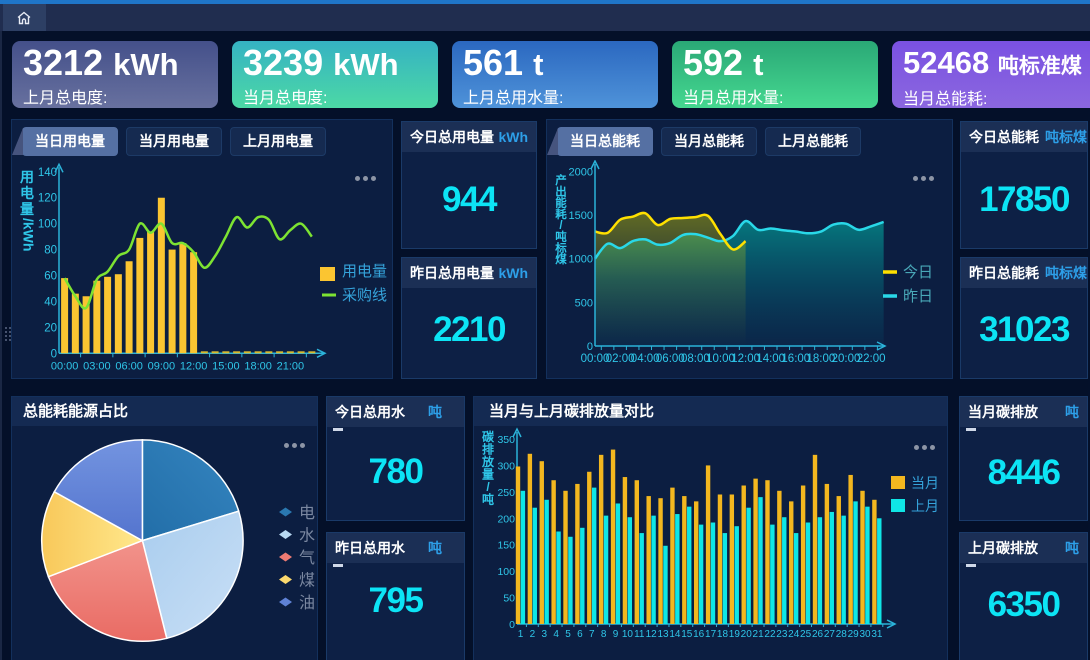 The image size is (1090, 660). I want to click on svg-text: 1000, so click(581, 260).